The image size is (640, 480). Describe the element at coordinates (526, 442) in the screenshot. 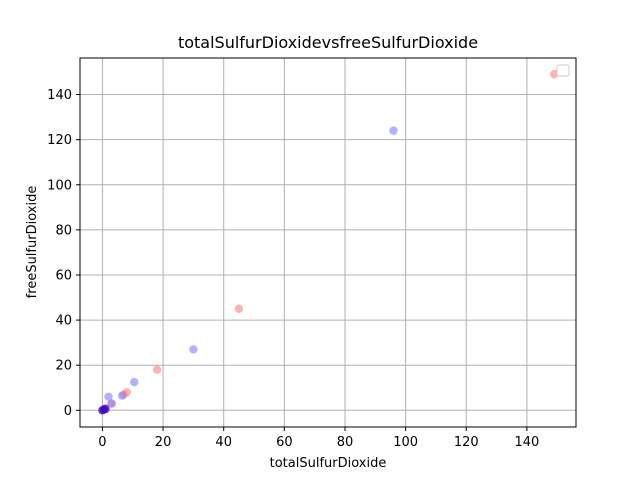

I see `x-tick-label: 140` at that location.